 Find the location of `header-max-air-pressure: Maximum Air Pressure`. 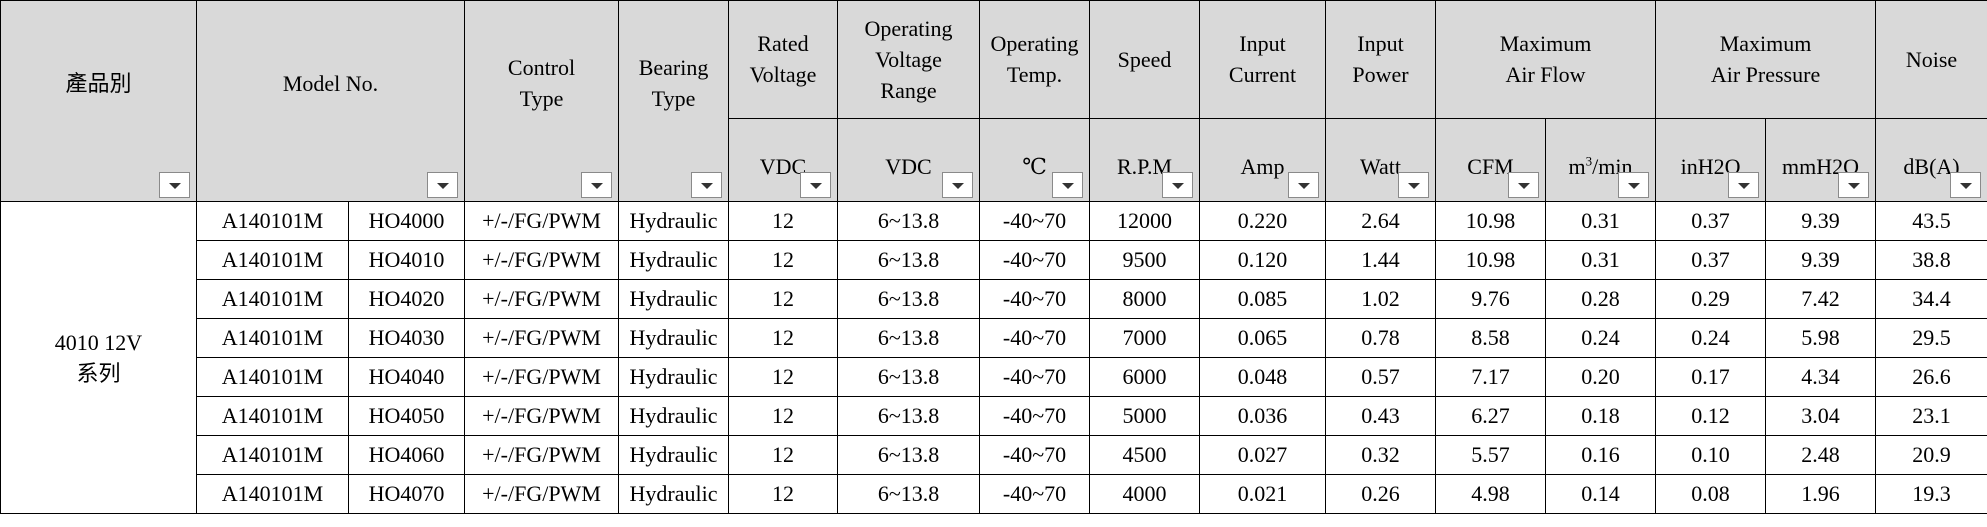

header-max-air-pressure: Maximum Air Pressure is located at coordinates (1766, 59).